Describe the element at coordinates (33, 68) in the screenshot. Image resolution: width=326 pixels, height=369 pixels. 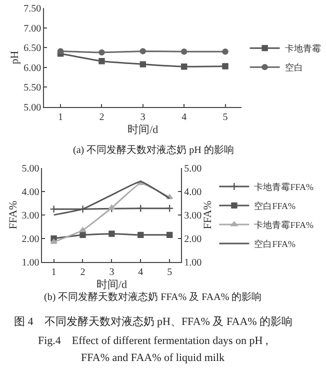
I see `y-tick-label: 6.00` at that location.